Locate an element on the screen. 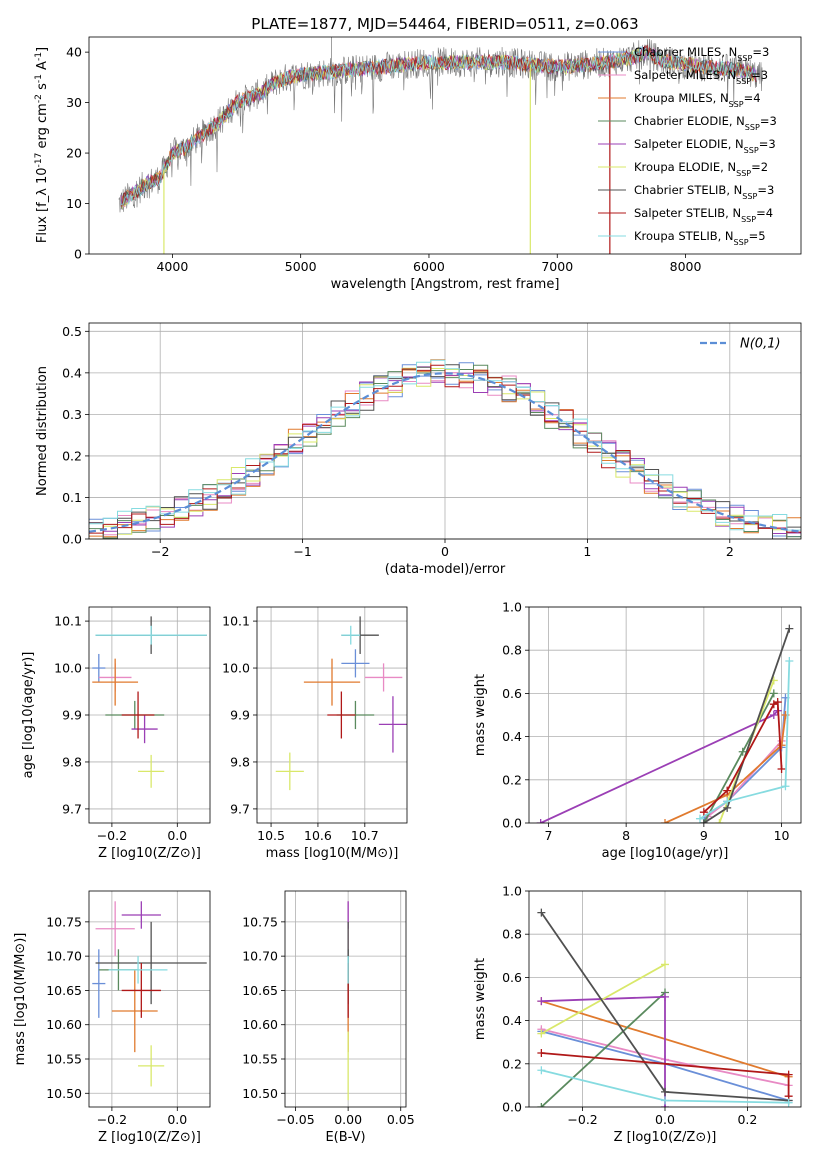 This screenshot has width=819, height=1170. legend-label: Salpeter MILES, NSSP=3 is located at coordinates (701, 77).